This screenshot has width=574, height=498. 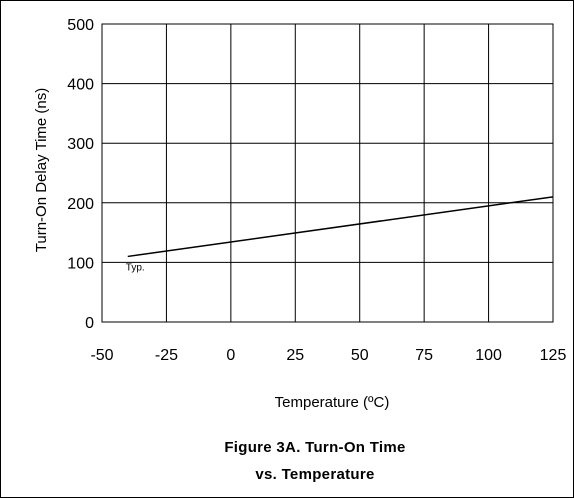 I want to click on x-tick-labels: -50 -25 0 25 50 75 100 125, so click(x=328, y=355).